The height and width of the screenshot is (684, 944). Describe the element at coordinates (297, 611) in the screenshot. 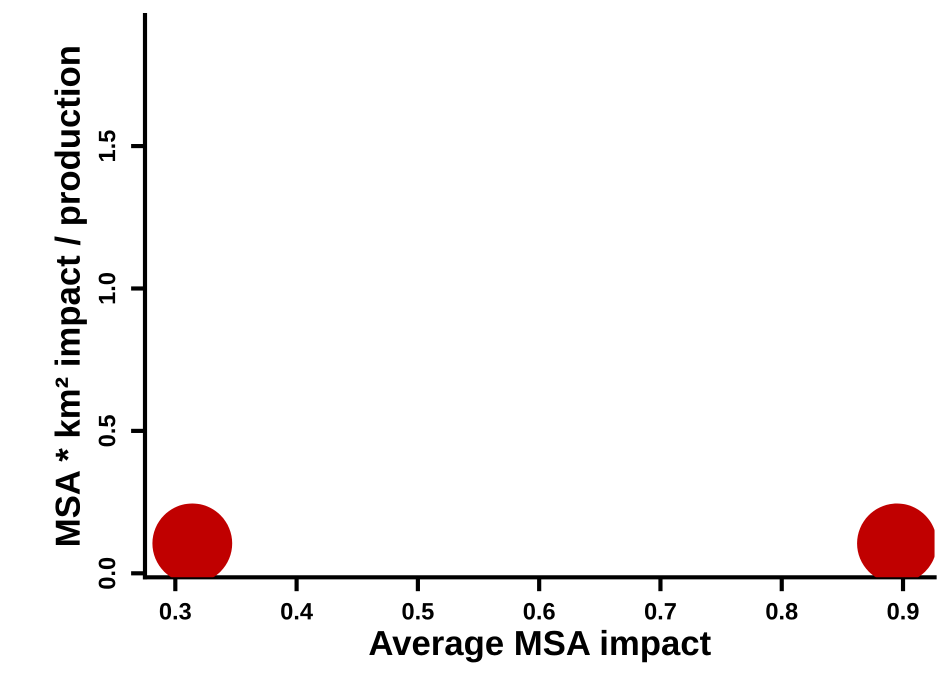

I see `x-tick-label: 0.4` at that location.